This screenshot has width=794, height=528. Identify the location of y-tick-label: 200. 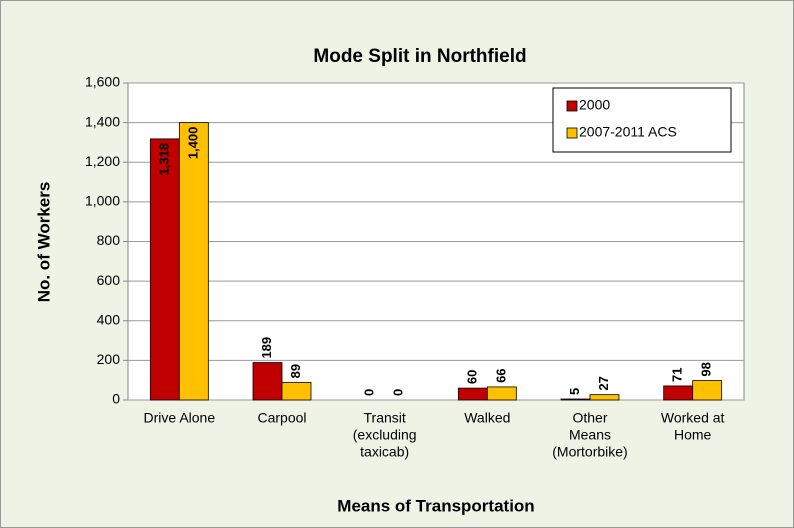
(109, 359).